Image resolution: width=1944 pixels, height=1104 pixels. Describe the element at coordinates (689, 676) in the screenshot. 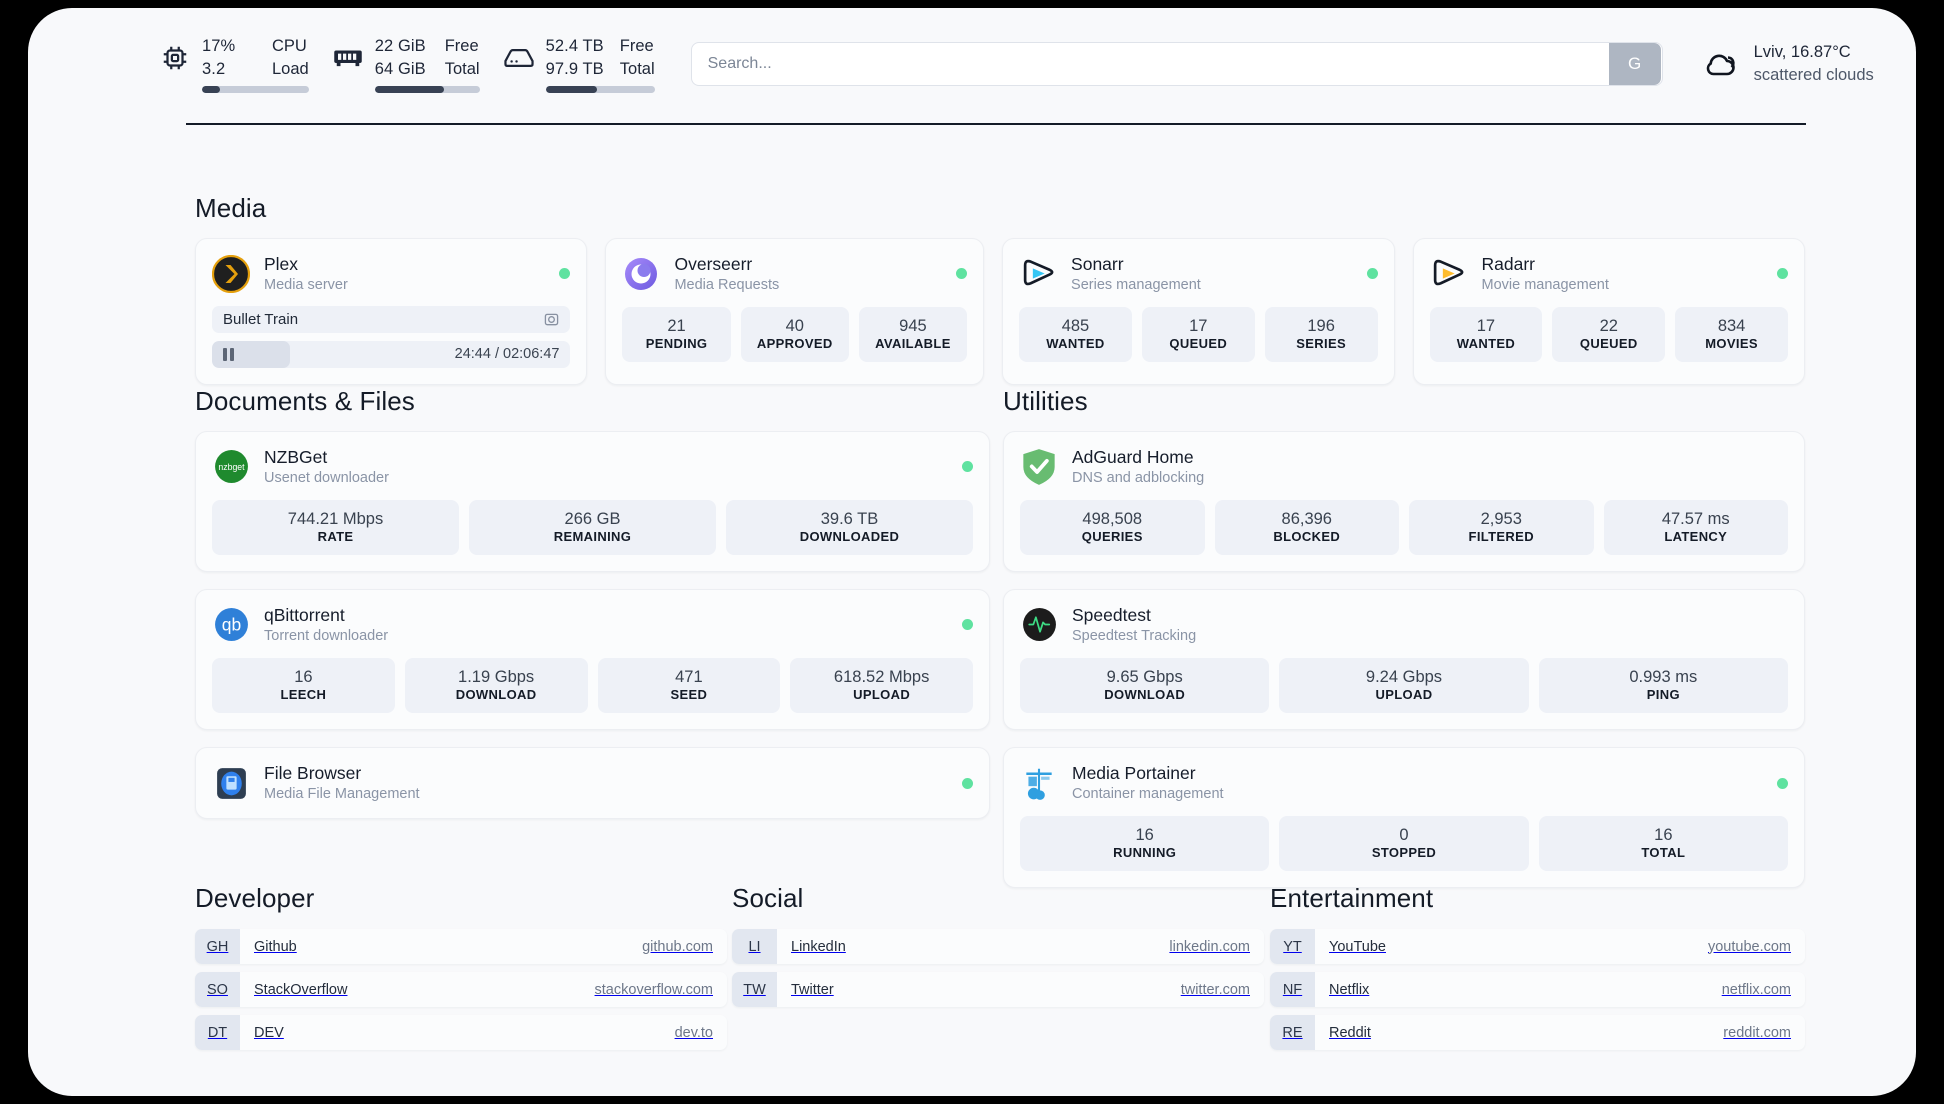

I see `stat-value: 471` at that location.